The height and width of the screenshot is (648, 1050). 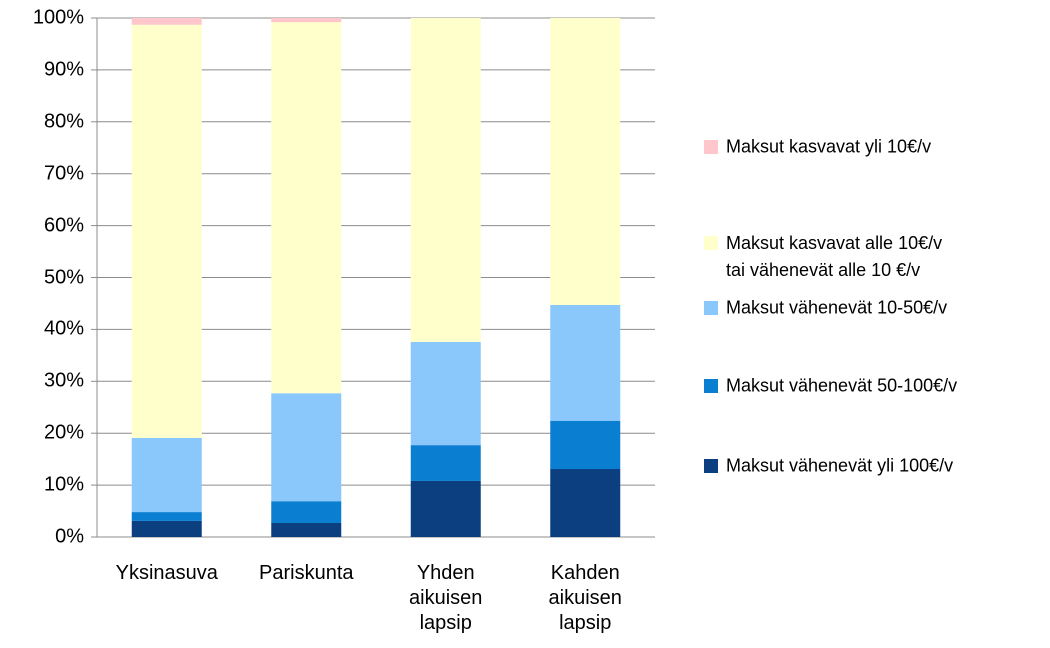 What do you see at coordinates (585, 598) in the screenshot?
I see `x-tick-label: Kahden aikuisen lapsip` at bounding box center [585, 598].